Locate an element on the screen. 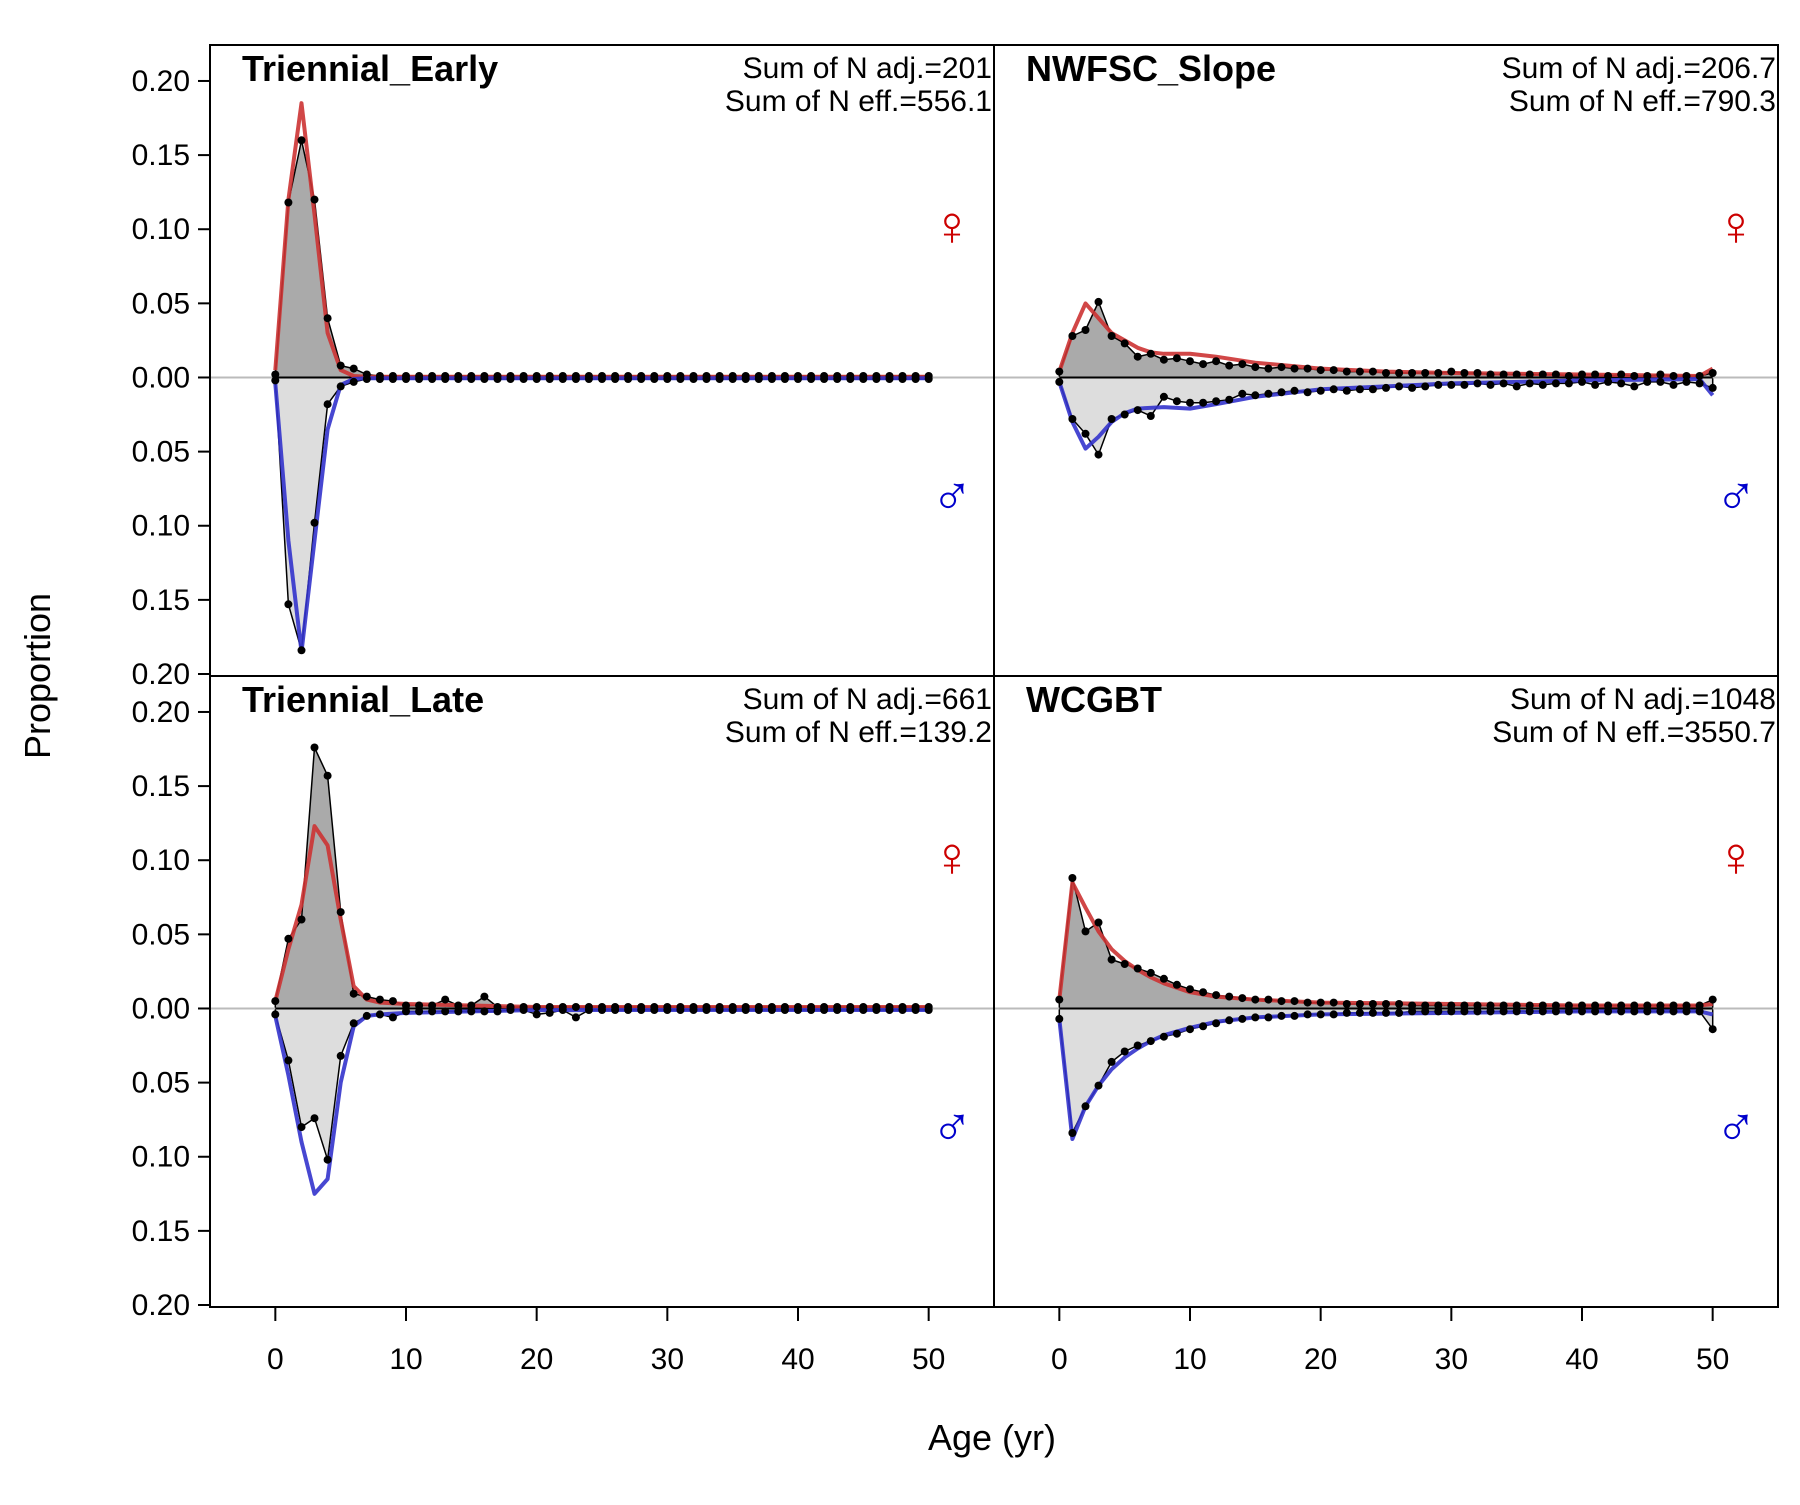 This screenshot has height=1505, width=1800. female-expected-line is located at coordinates (1385, 339).